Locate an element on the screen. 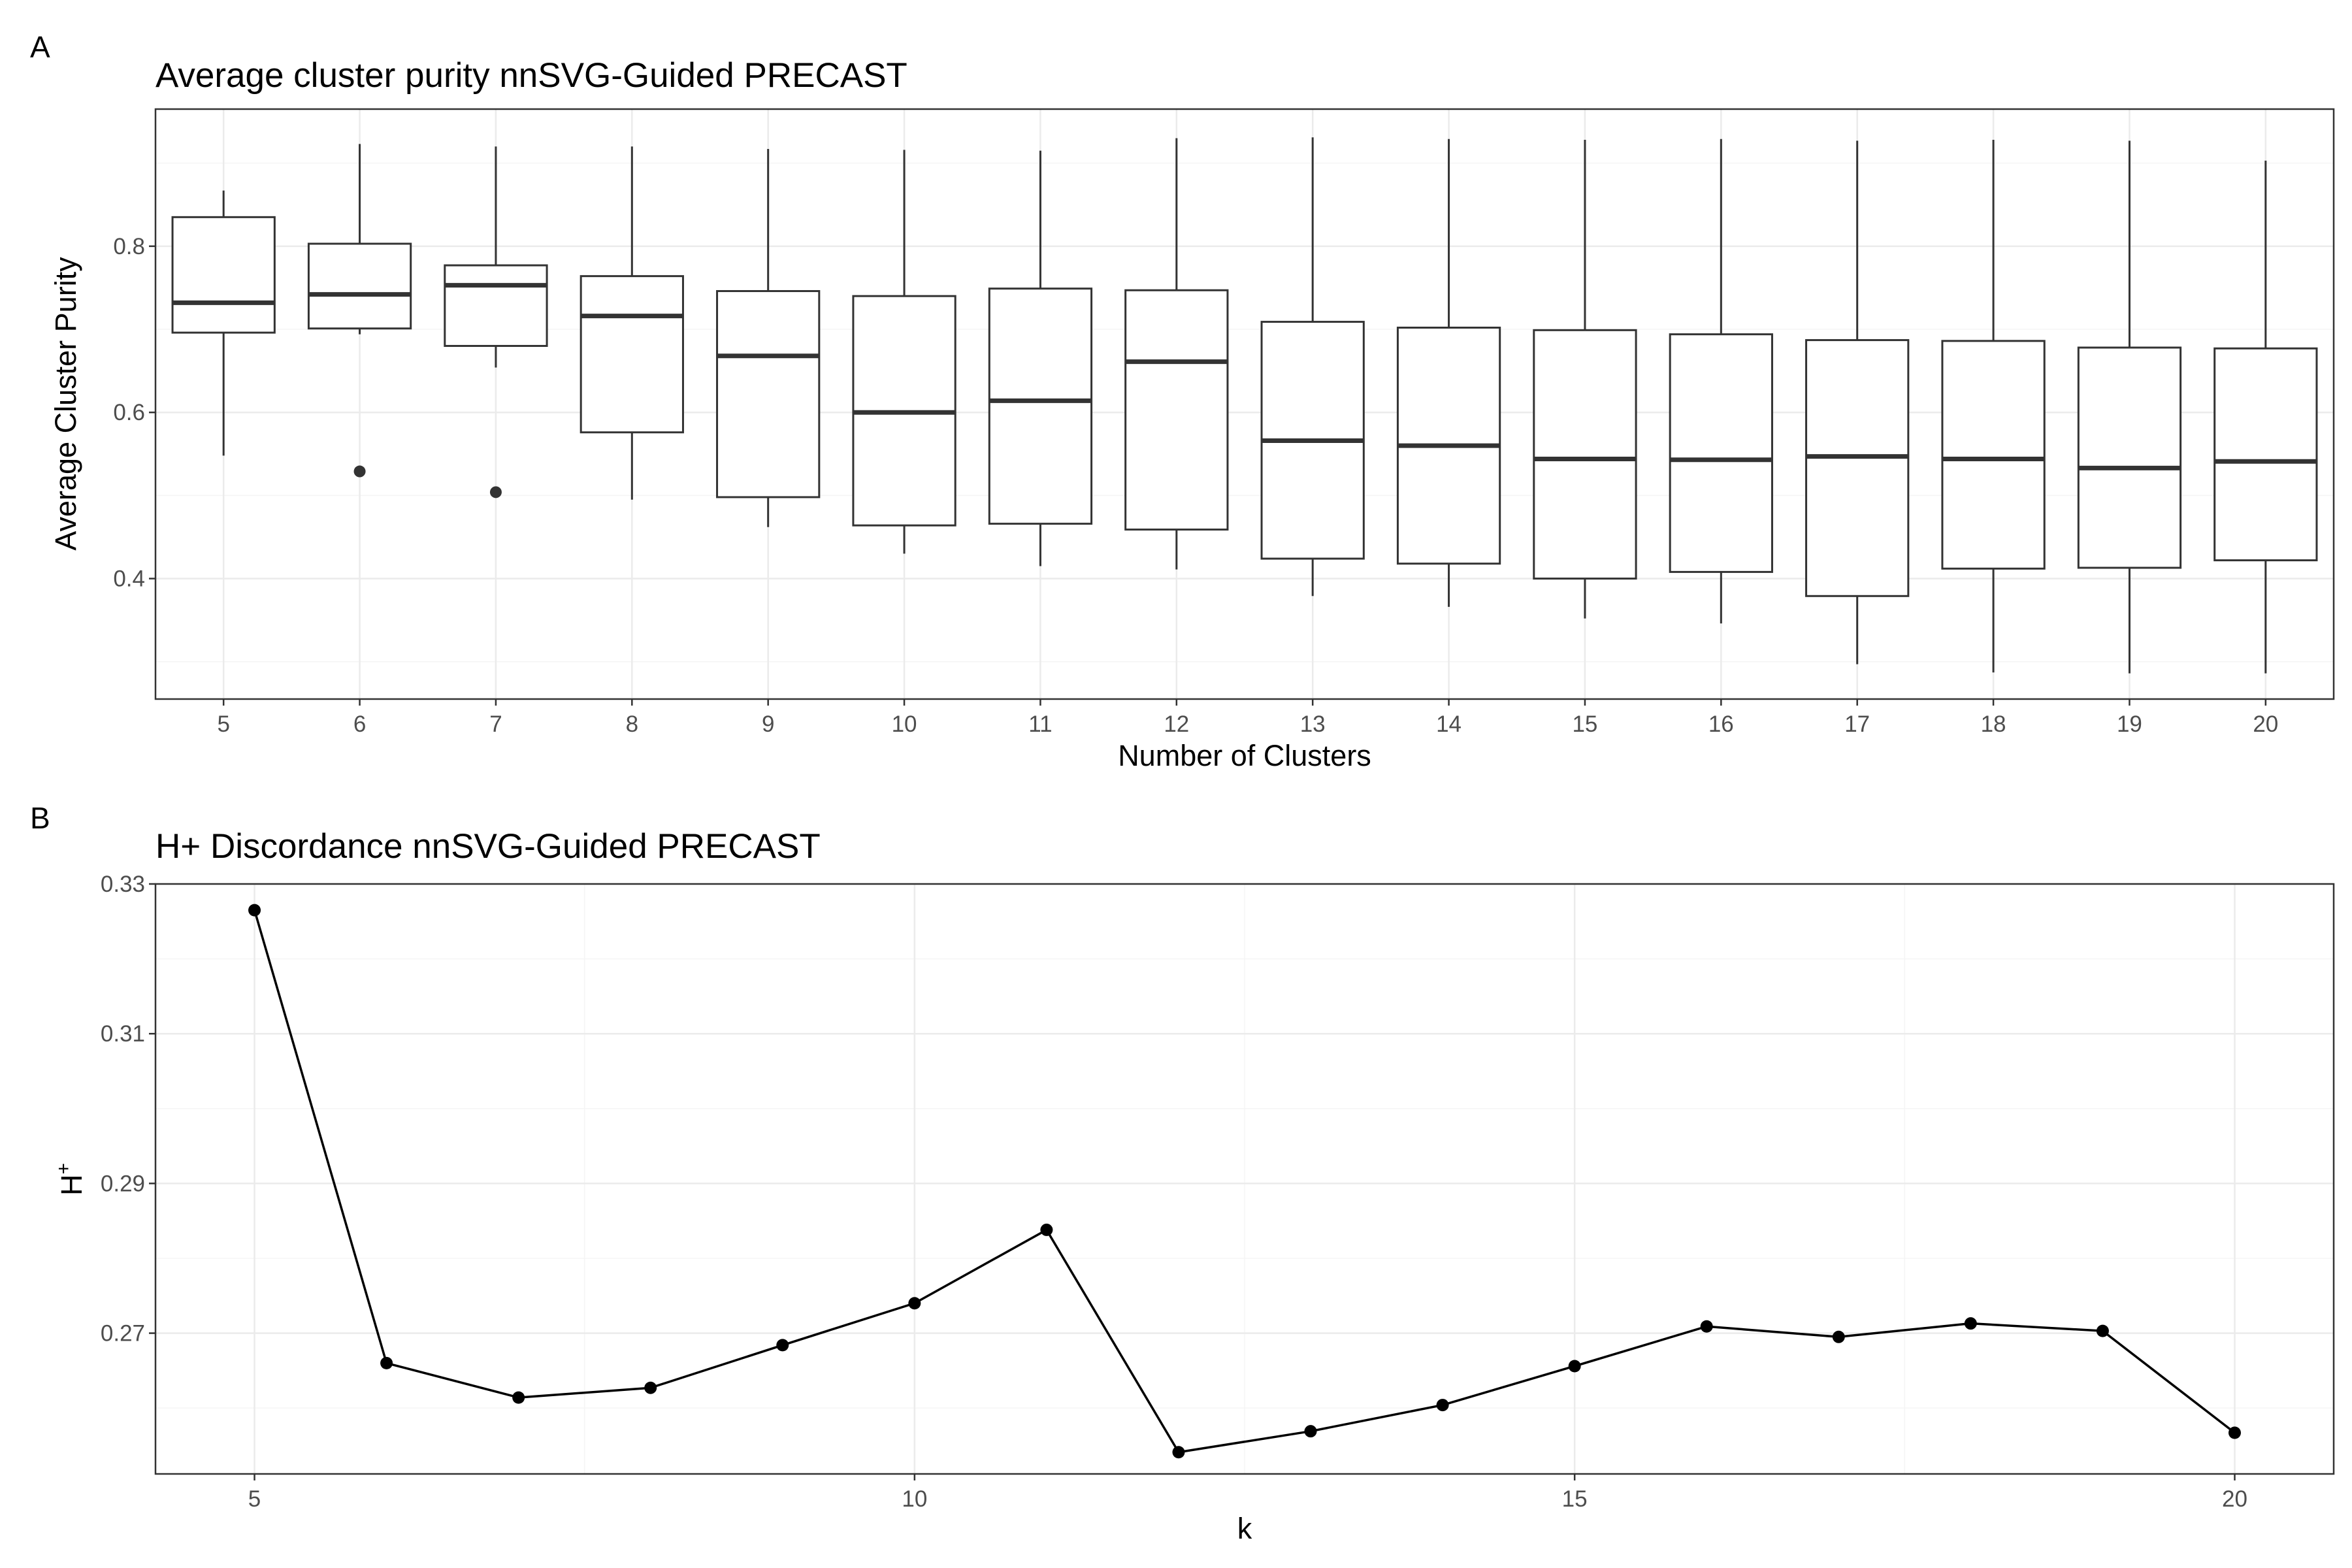 The width and height of the screenshot is (2352, 1568). panel-b-x-axis: 5 10 15 20 is located at coordinates (1247, 1493).